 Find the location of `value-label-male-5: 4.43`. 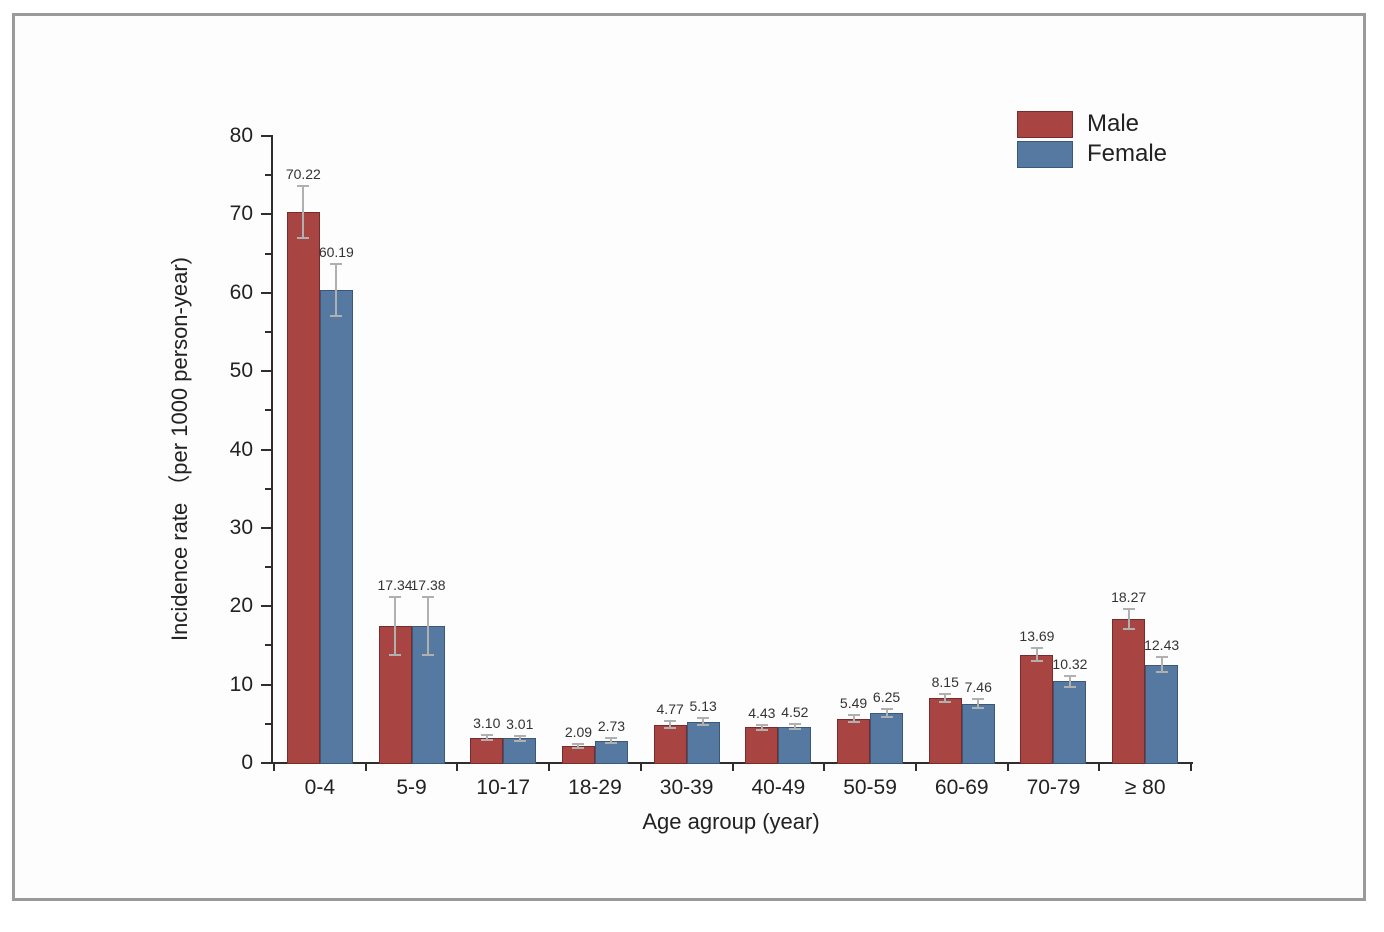

value-label-male-5: 4.43 is located at coordinates (762, 712).